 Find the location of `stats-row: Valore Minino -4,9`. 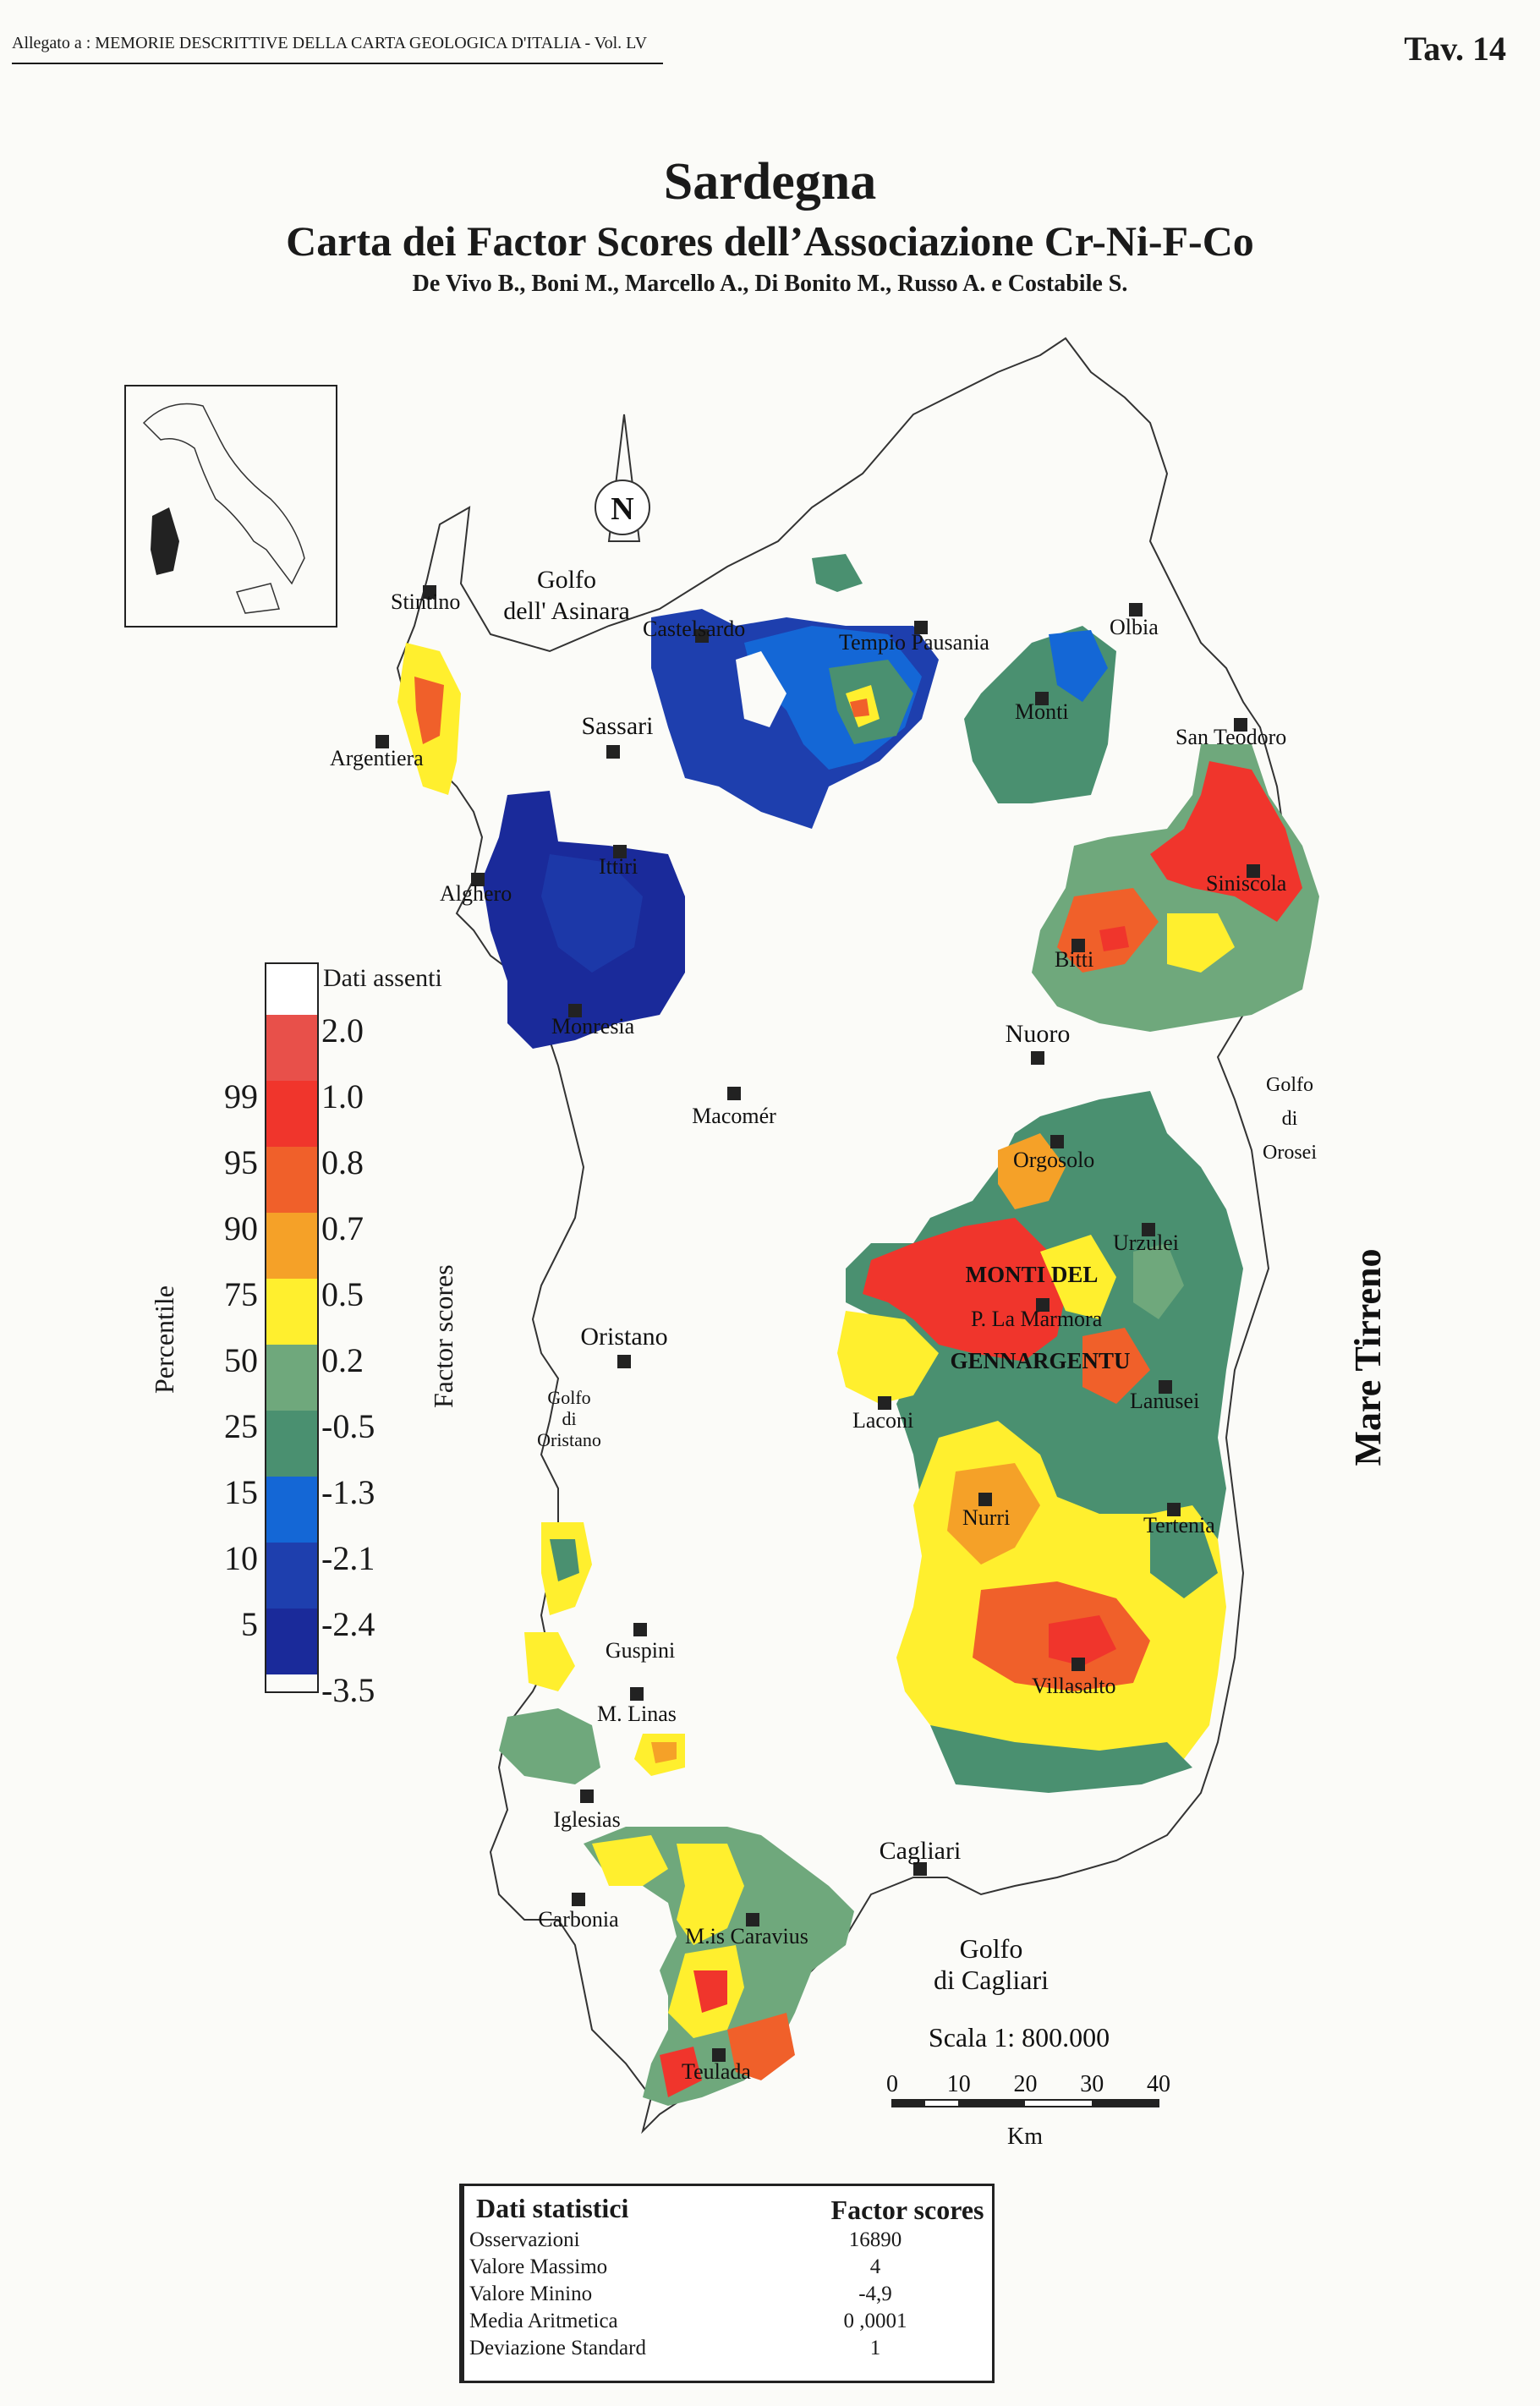

stats-row: Valore Minino -4,9 is located at coordinates (727, 2296).